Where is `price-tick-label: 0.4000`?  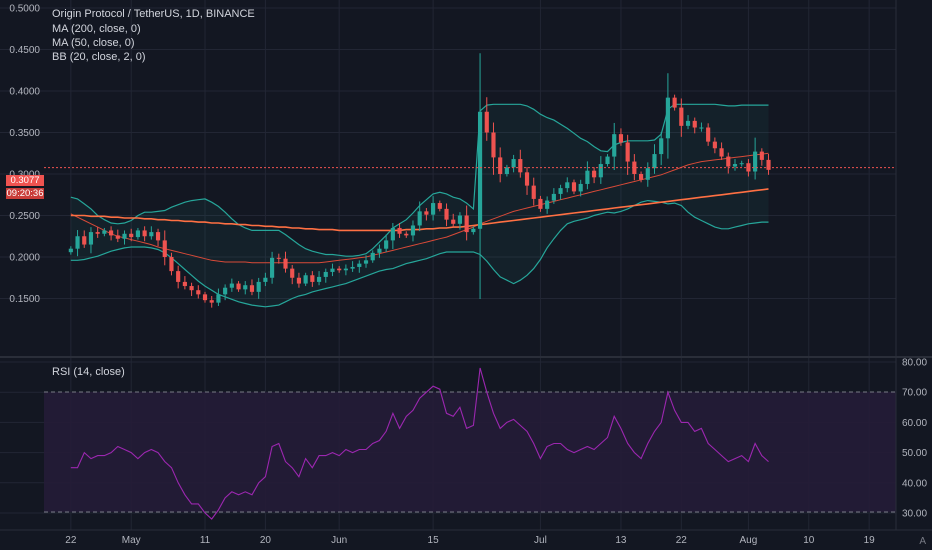 price-tick-label: 0.4000 is located at coordinates (24, 92).